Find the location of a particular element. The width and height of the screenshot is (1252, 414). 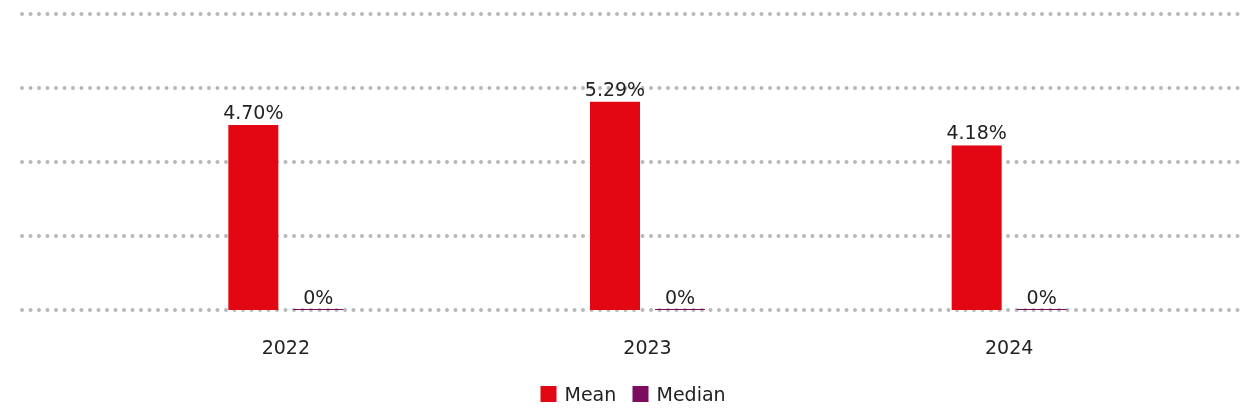

legend-label: Median is located at coordinates (691, 394).